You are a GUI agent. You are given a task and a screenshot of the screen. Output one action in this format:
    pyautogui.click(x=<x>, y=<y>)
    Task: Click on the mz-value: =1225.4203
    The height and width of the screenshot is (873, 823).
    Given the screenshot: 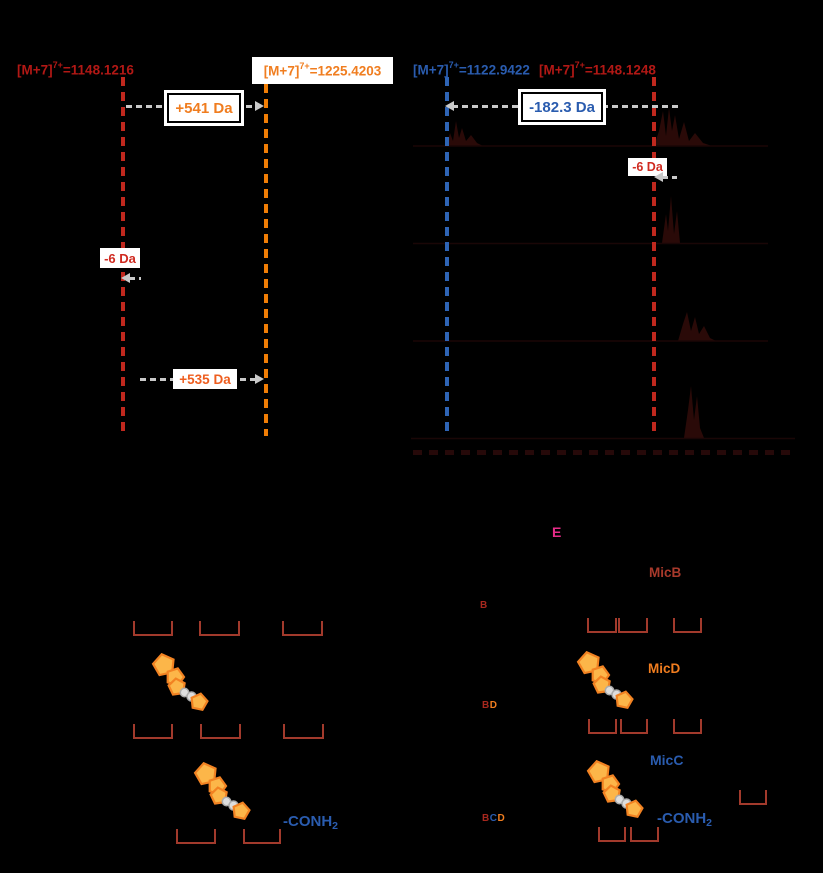 What is the action you would take?
    pyautogui.click(x=345, y=71)
    